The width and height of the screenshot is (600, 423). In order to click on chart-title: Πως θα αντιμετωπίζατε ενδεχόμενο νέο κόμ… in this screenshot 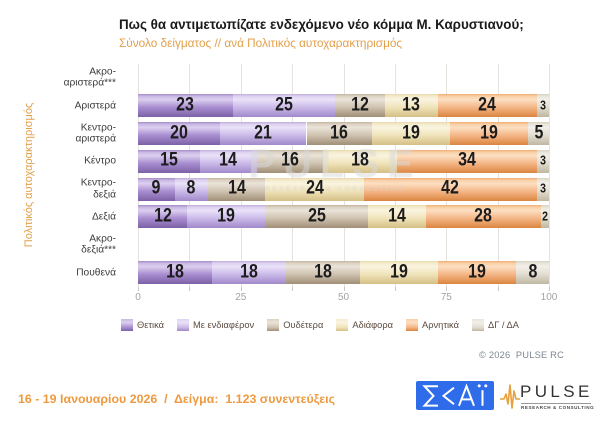, I will do `click(321, 24)`.